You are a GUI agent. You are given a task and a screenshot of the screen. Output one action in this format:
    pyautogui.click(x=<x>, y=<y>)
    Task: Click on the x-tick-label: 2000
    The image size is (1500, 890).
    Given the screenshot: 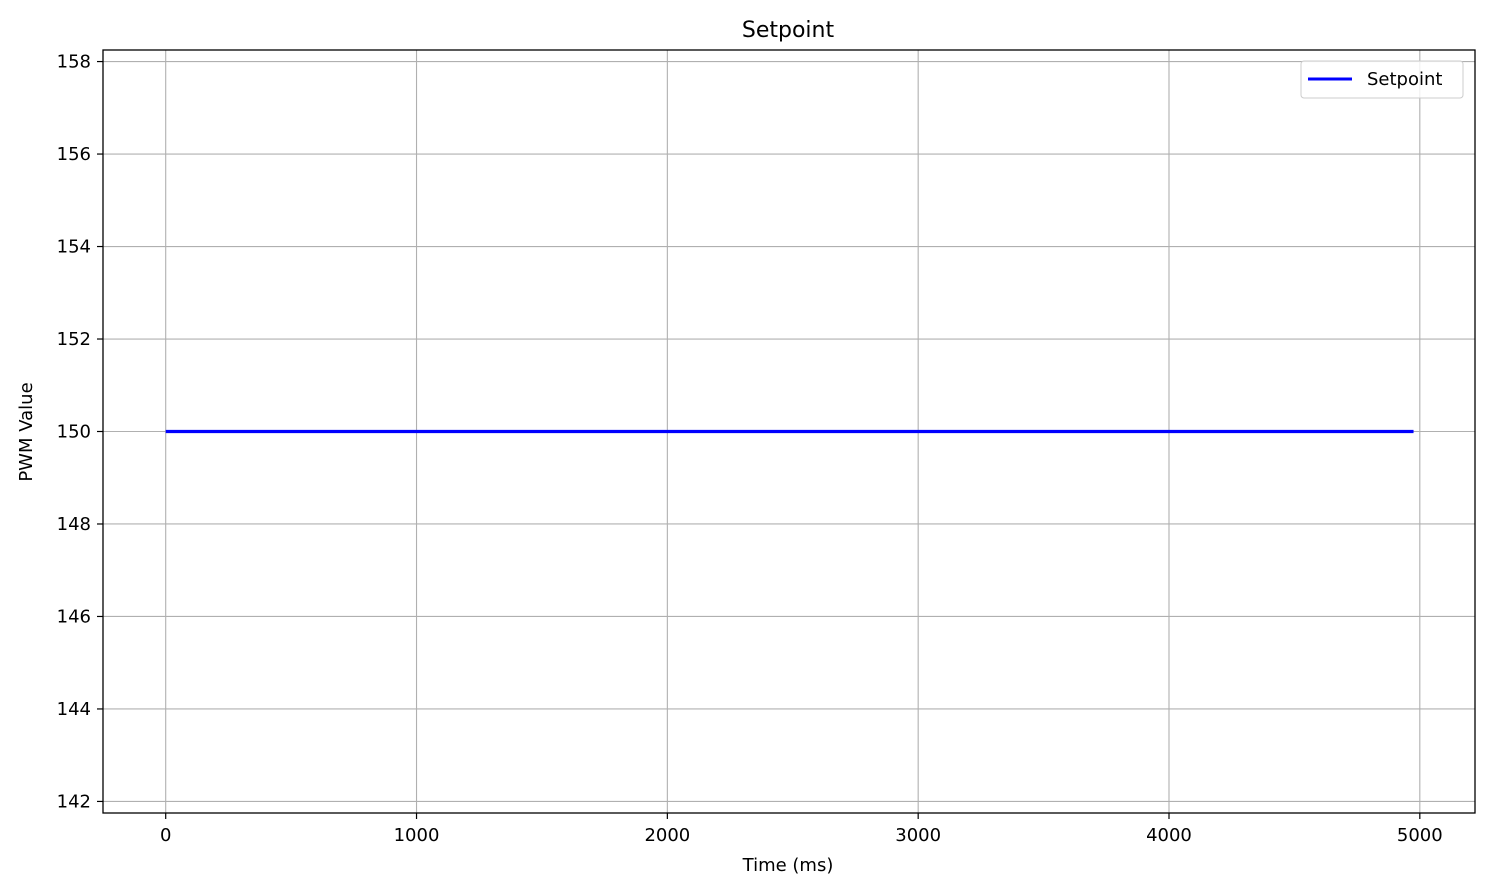 What is the action you would take?
    pyautogui.click(x=667, y=835)
    